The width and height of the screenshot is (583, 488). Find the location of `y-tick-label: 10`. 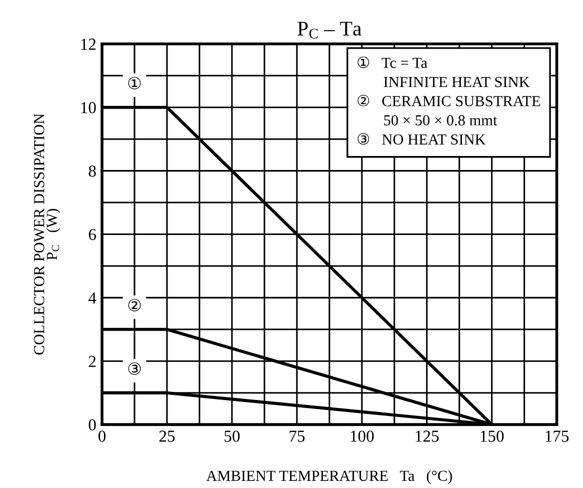

y-tick-label: 10 is located at coordinates (88, 108).